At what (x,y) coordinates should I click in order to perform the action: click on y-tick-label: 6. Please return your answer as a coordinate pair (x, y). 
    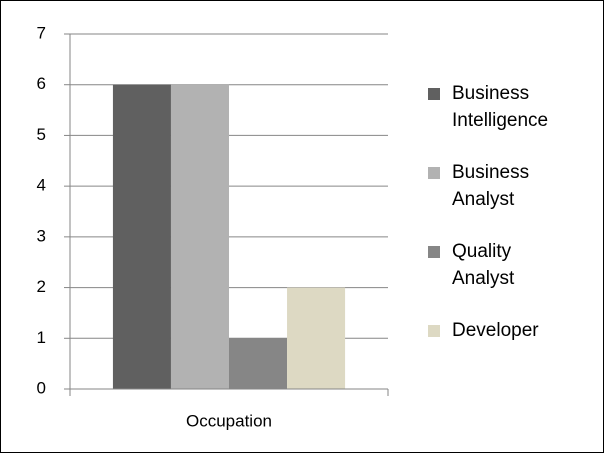
    Looking at the image, I should click on (41, 83).